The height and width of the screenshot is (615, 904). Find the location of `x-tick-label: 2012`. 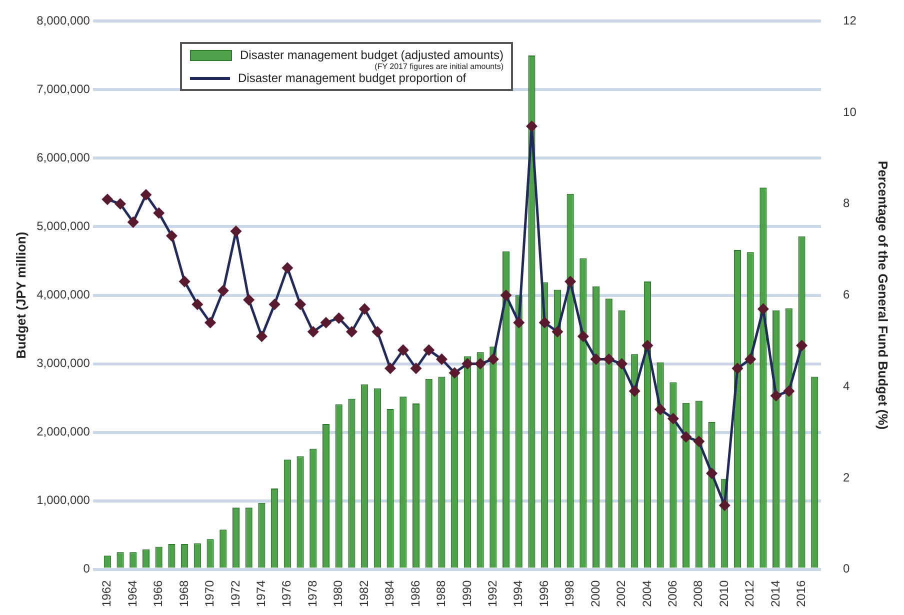

x-tick-label: 2012 is located at coordinates (749, 594).